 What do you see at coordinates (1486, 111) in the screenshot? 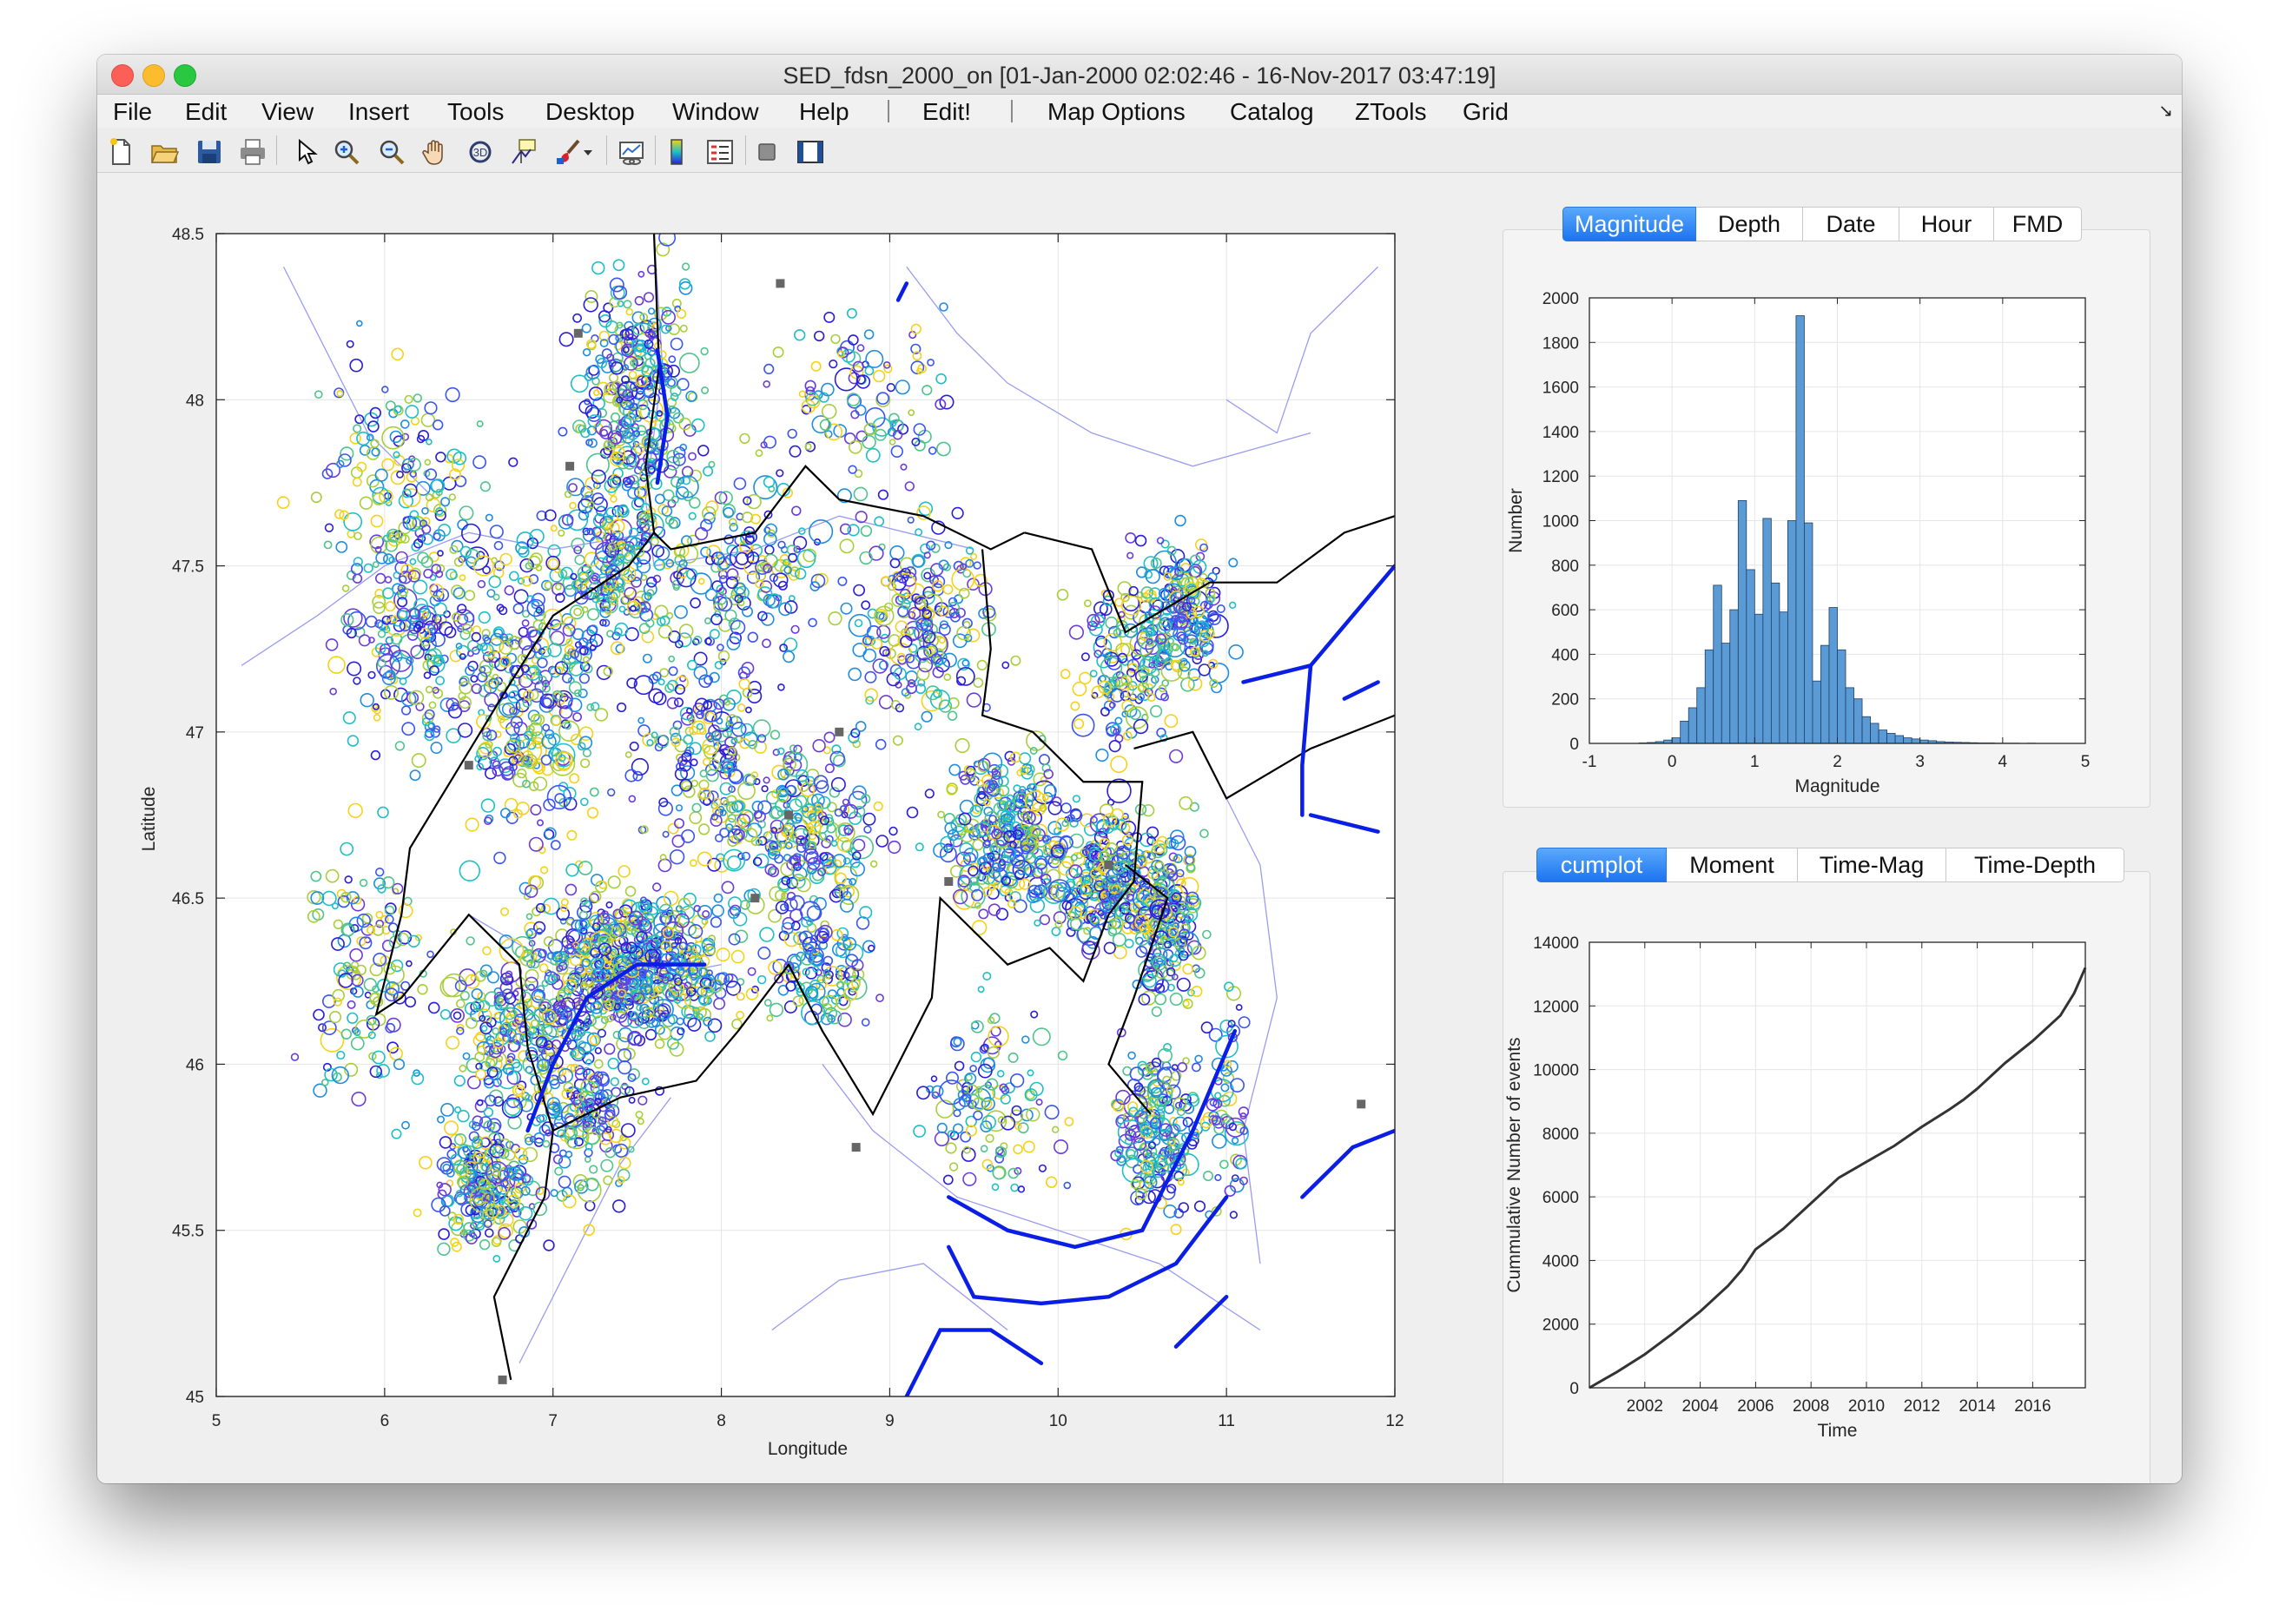
I see `menu-grid: Grid` at bounding box center [1486, 111].